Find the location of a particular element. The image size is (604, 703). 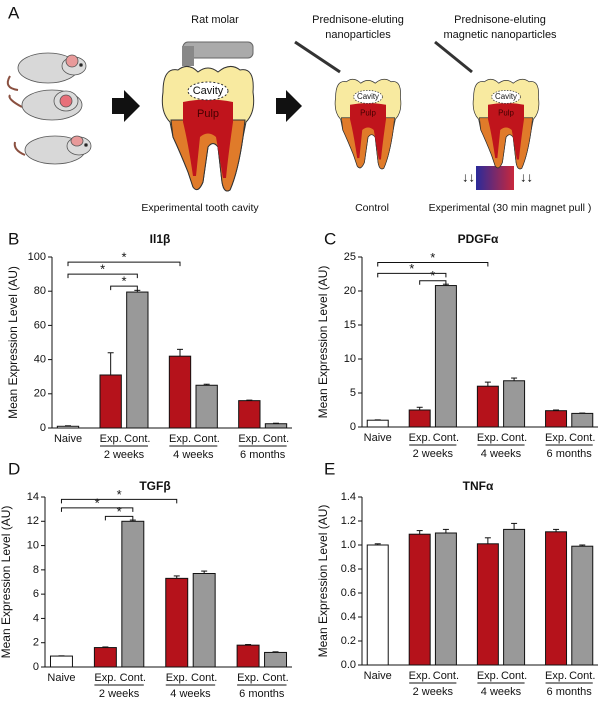

step-title: nanoparticles is located at coordinates (358, 35).